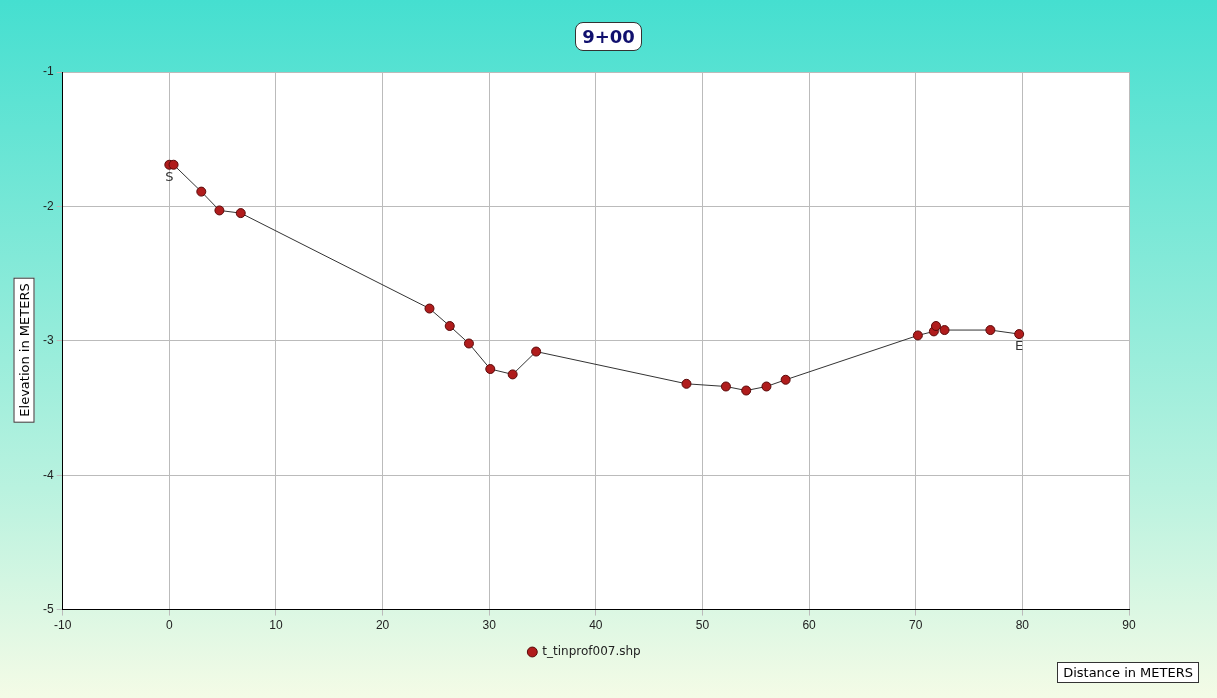 Image resolution: width=1217 pixels, height=698 pixels. Describe the element at coordinates (24, 350) in the screenshot. I see `y-axis-title: Elevation in METERS` at that location.